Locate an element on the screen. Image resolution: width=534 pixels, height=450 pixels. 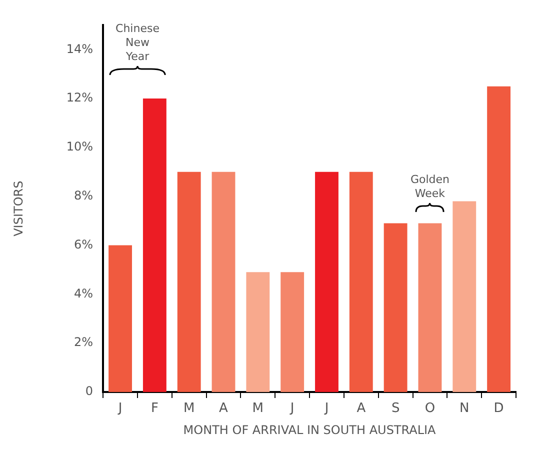
x-tick-label: S is located at coordinates (395, 408).